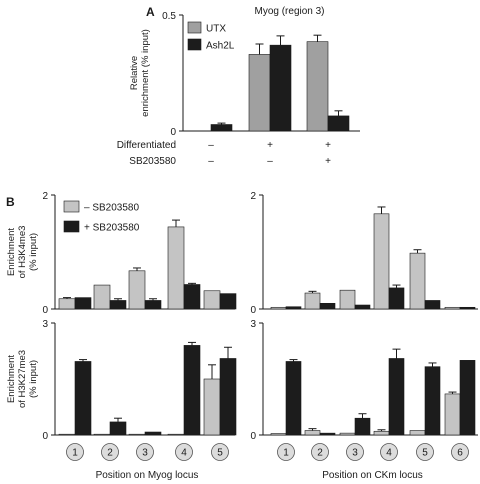 Image resolution: width=480 pixels, height=484 pixels. What do you see at coordinates (152, 161) in the screenshot?
I see `condition-row-label: SB203580` at bounding box center [152, 161].